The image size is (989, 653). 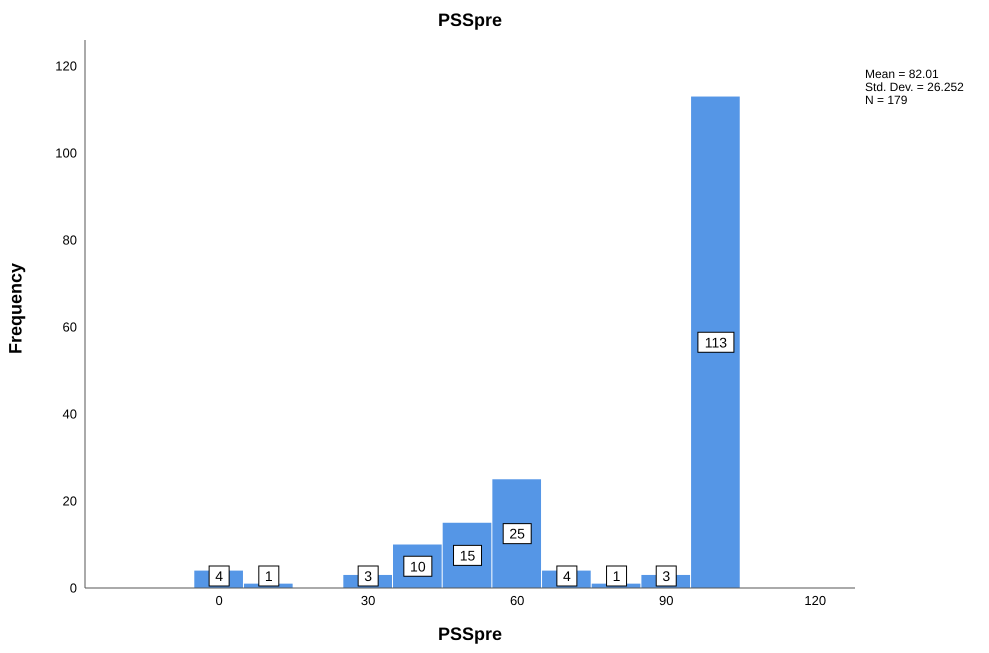 What do you see at coordinates (914, 87) in the screenshot?
I see `text: Std. Dev. = 26.252` at bounding box center [914, 87].